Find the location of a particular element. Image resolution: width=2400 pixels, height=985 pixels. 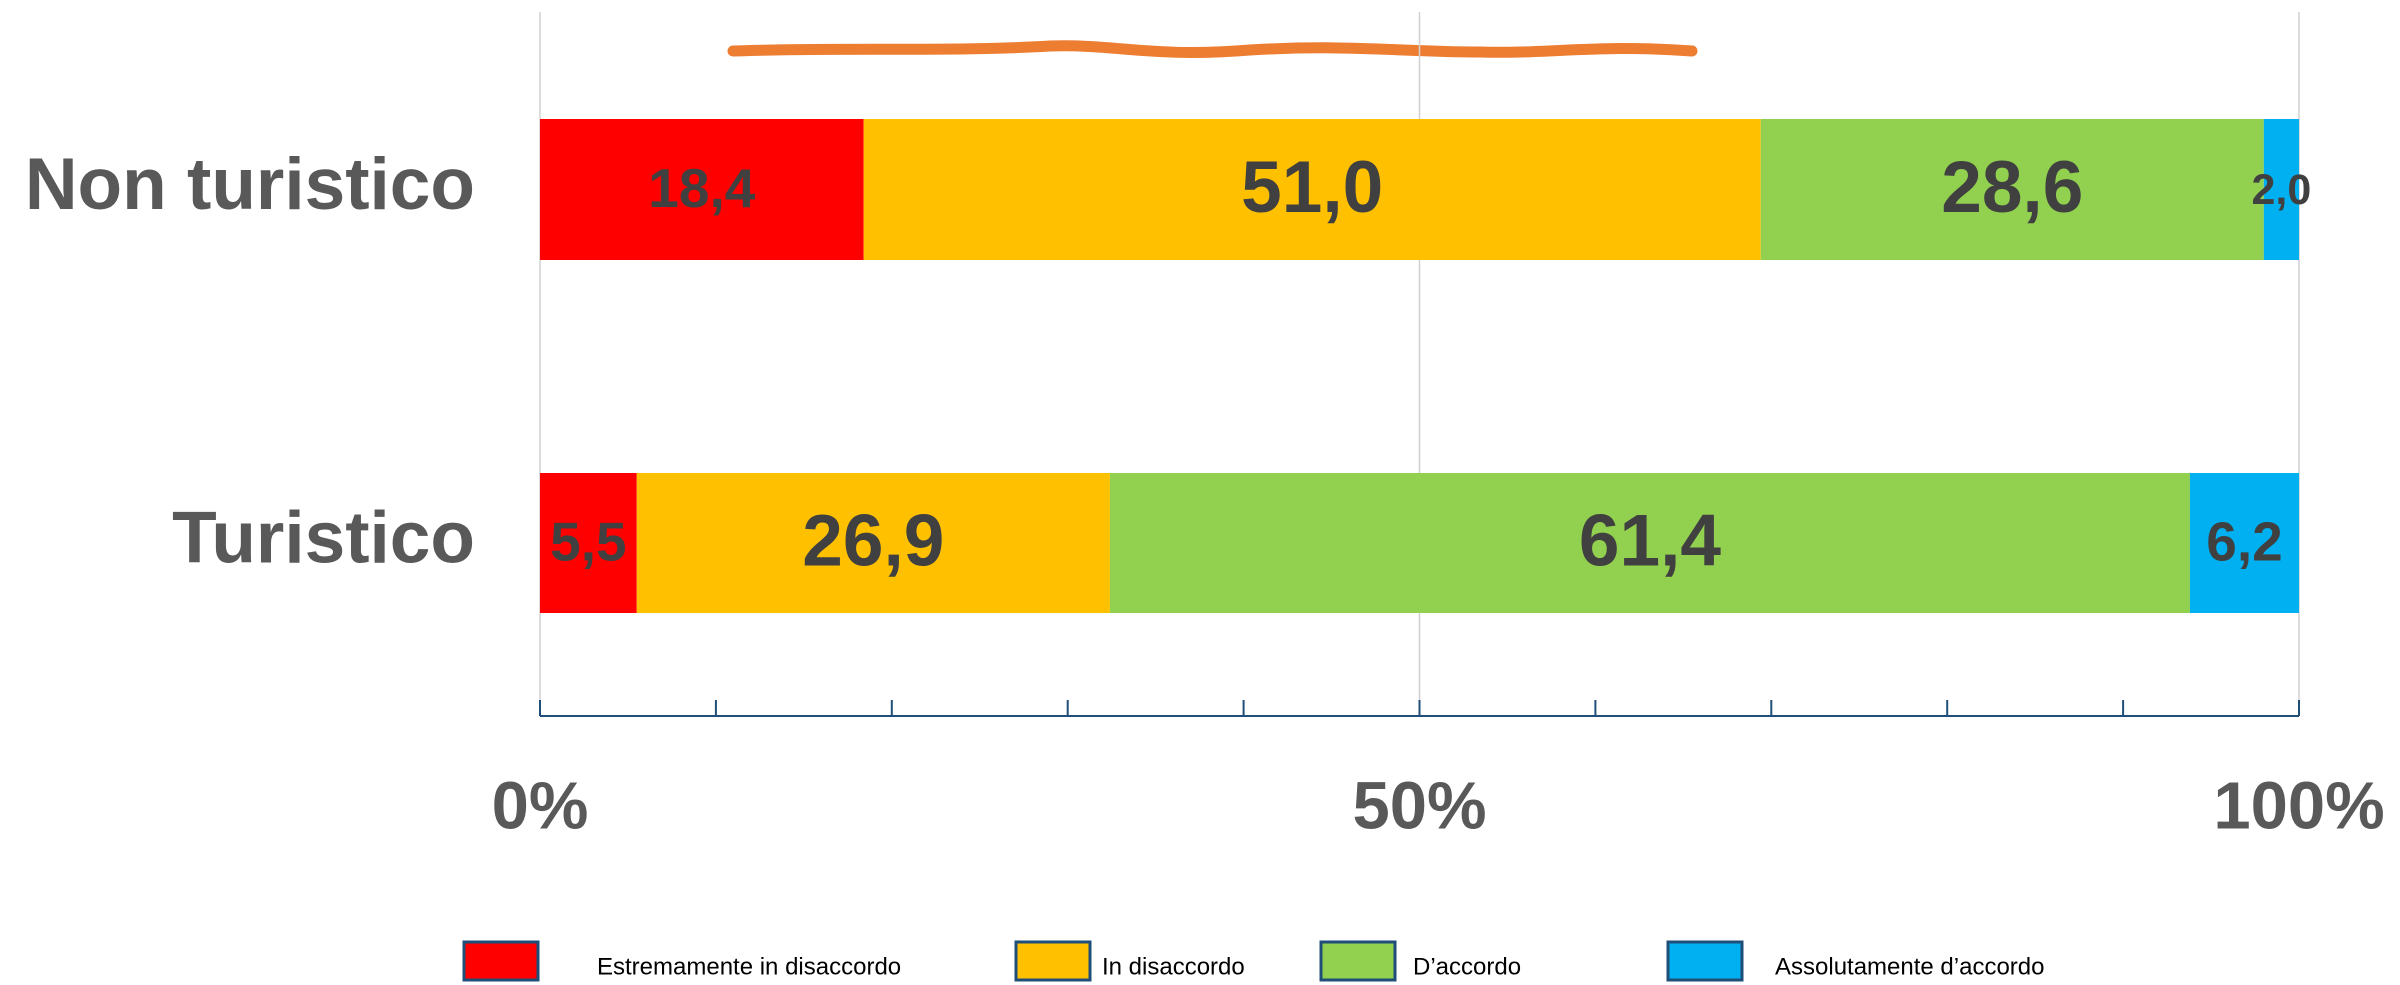

x-tick-label: 50% is located at coordinates (1419, 806).